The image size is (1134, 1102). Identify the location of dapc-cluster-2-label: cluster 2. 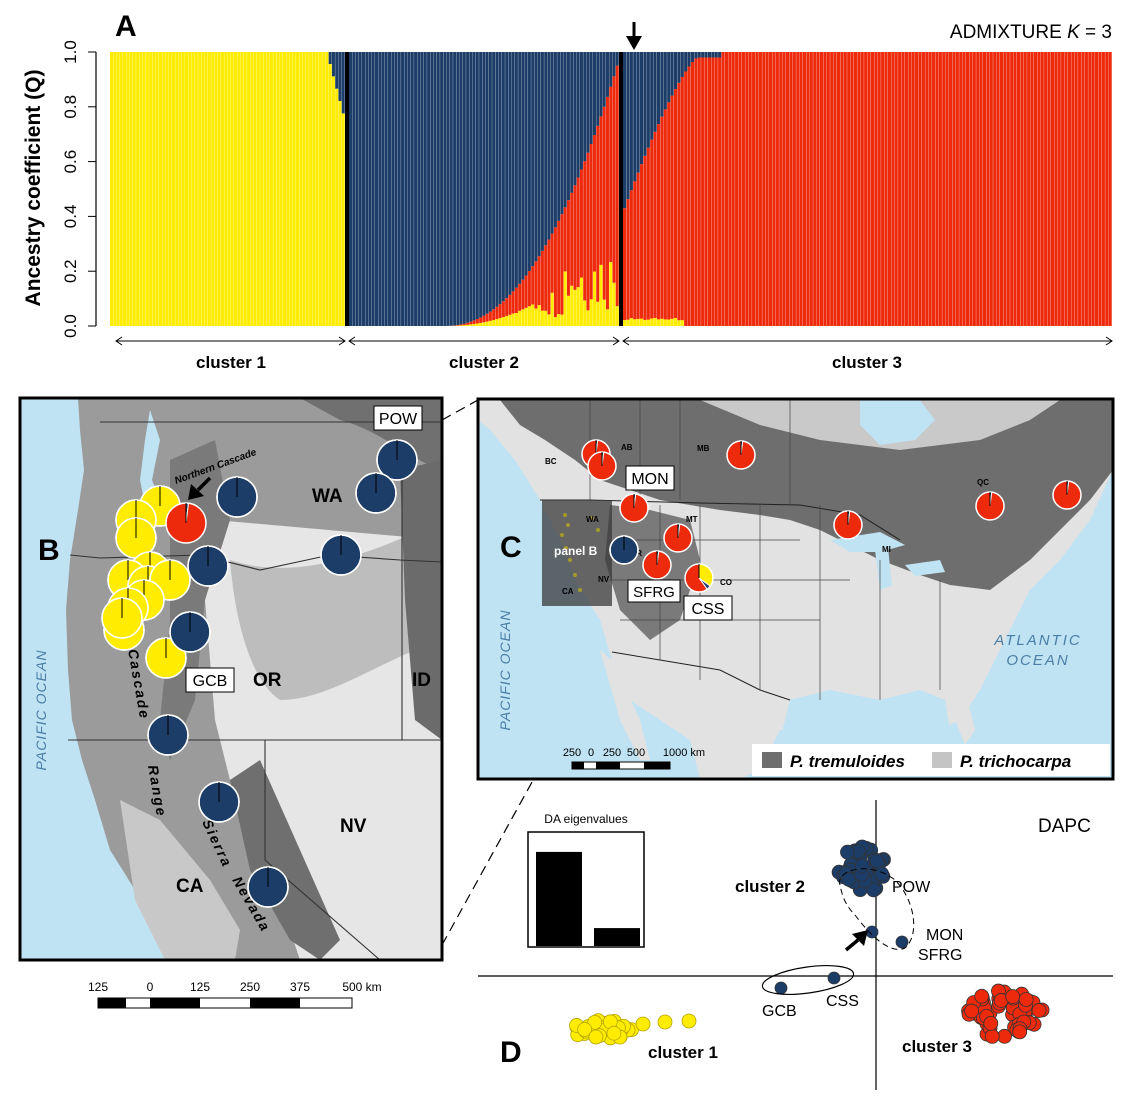
(770, 886).